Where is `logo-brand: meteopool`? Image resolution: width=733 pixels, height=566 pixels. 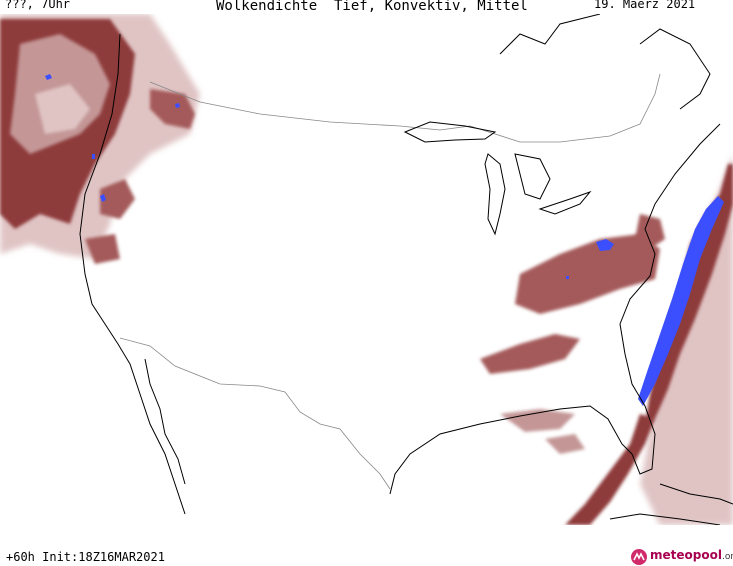 logo-brand: meteopool is located at coordinates (686, 555).